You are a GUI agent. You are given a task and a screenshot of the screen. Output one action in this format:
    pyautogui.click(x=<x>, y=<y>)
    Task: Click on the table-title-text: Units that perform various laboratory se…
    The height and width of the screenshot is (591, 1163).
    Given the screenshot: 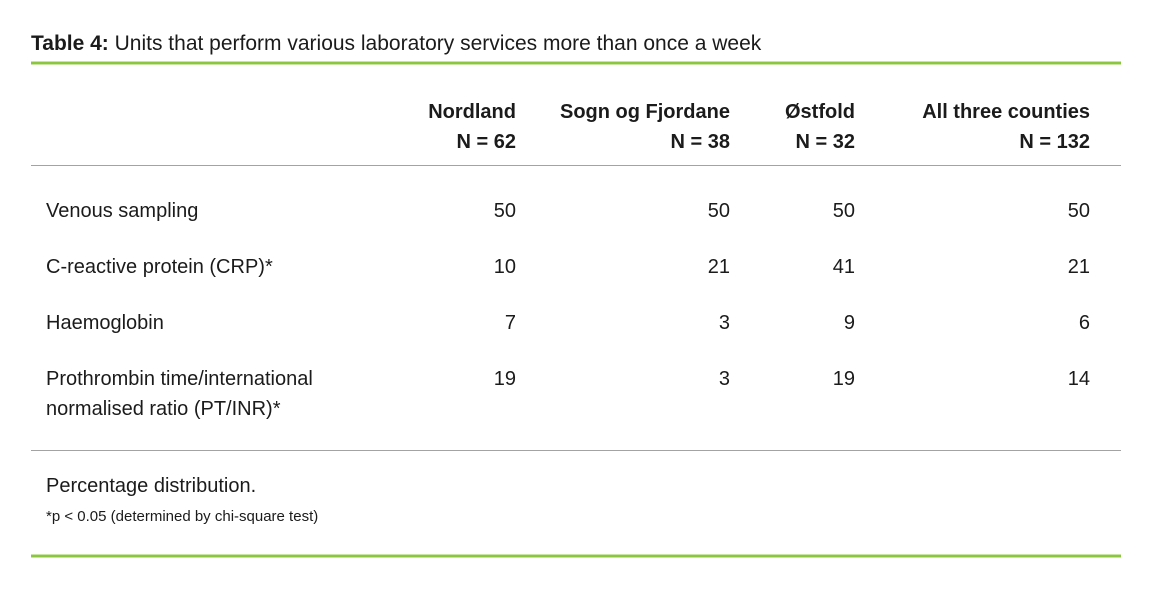 What is the action you would take?
    pyautogui.click(x=435, y=43)
    